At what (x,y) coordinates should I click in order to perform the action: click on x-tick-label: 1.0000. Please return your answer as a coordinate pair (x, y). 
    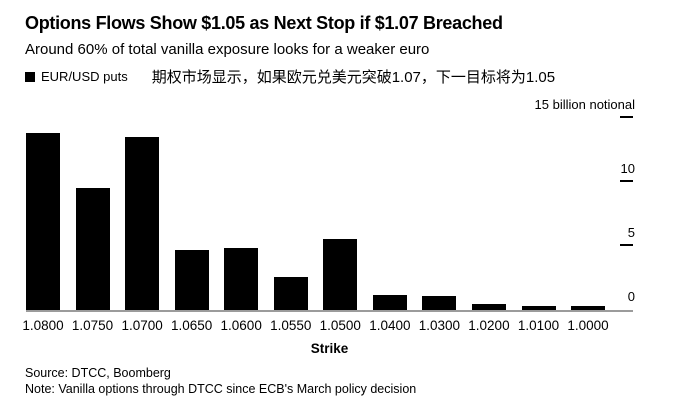
    Looking at the image, I should click on (588, 325).